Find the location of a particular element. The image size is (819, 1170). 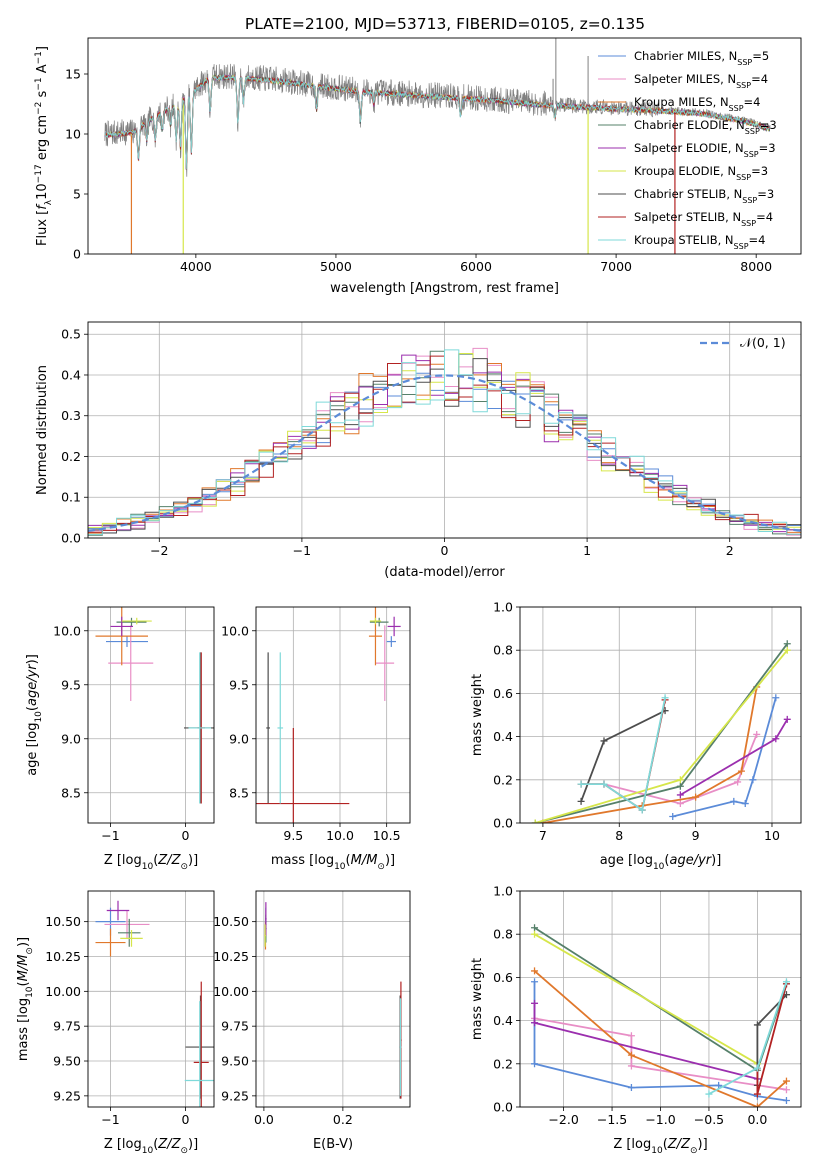

x-tick-label: 2 is located at coordinates (730, 550).